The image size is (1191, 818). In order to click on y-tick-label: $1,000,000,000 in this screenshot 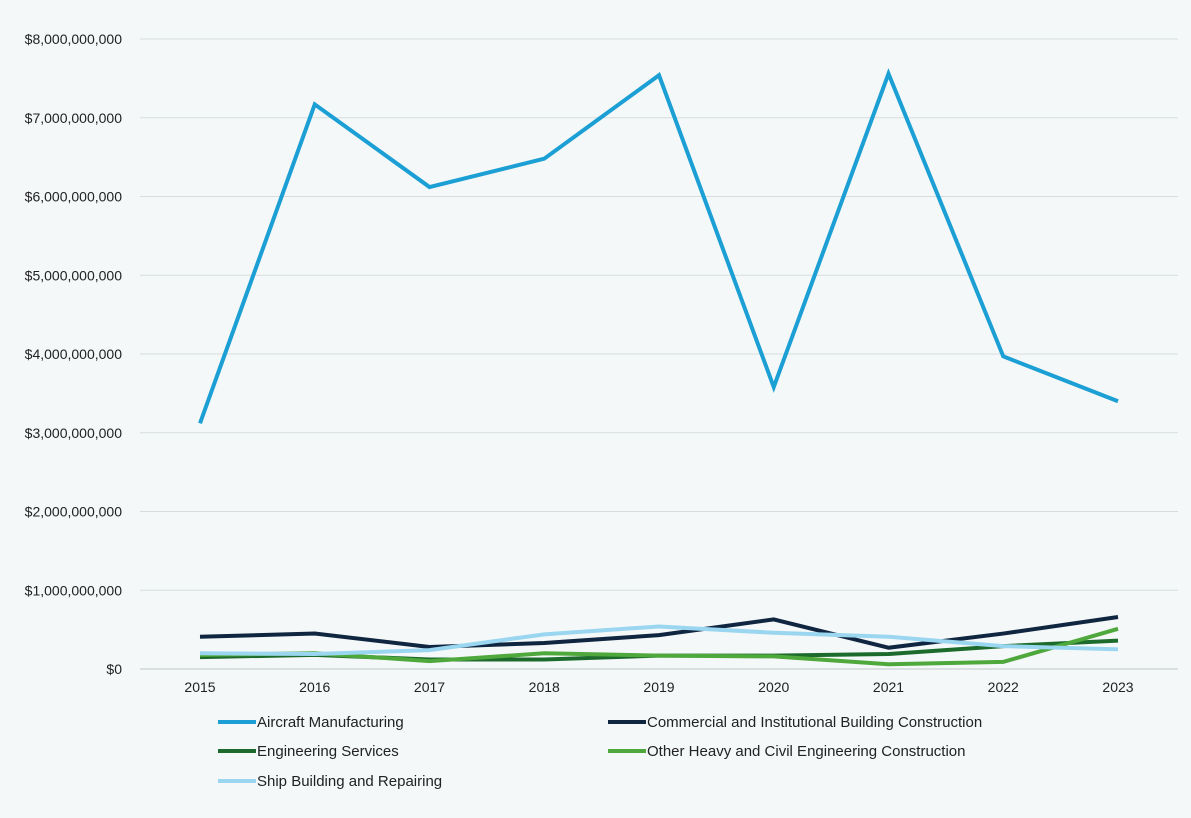, I will do `click(74, 590)`.